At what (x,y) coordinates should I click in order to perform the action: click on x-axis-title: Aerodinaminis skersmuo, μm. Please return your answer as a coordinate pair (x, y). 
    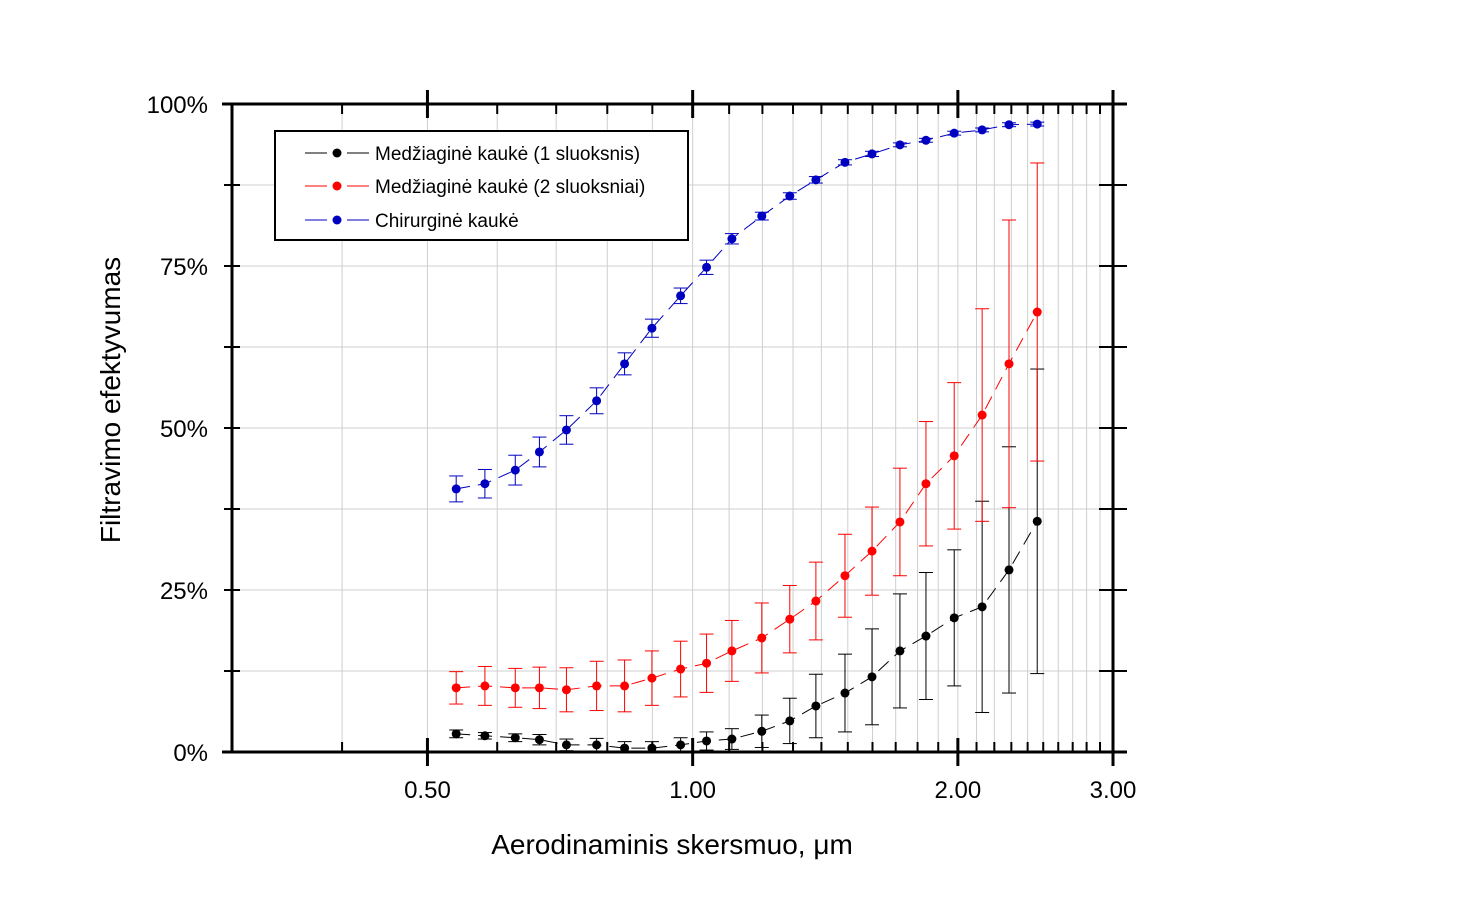
    Looking at the image, I should click on (672, 844).